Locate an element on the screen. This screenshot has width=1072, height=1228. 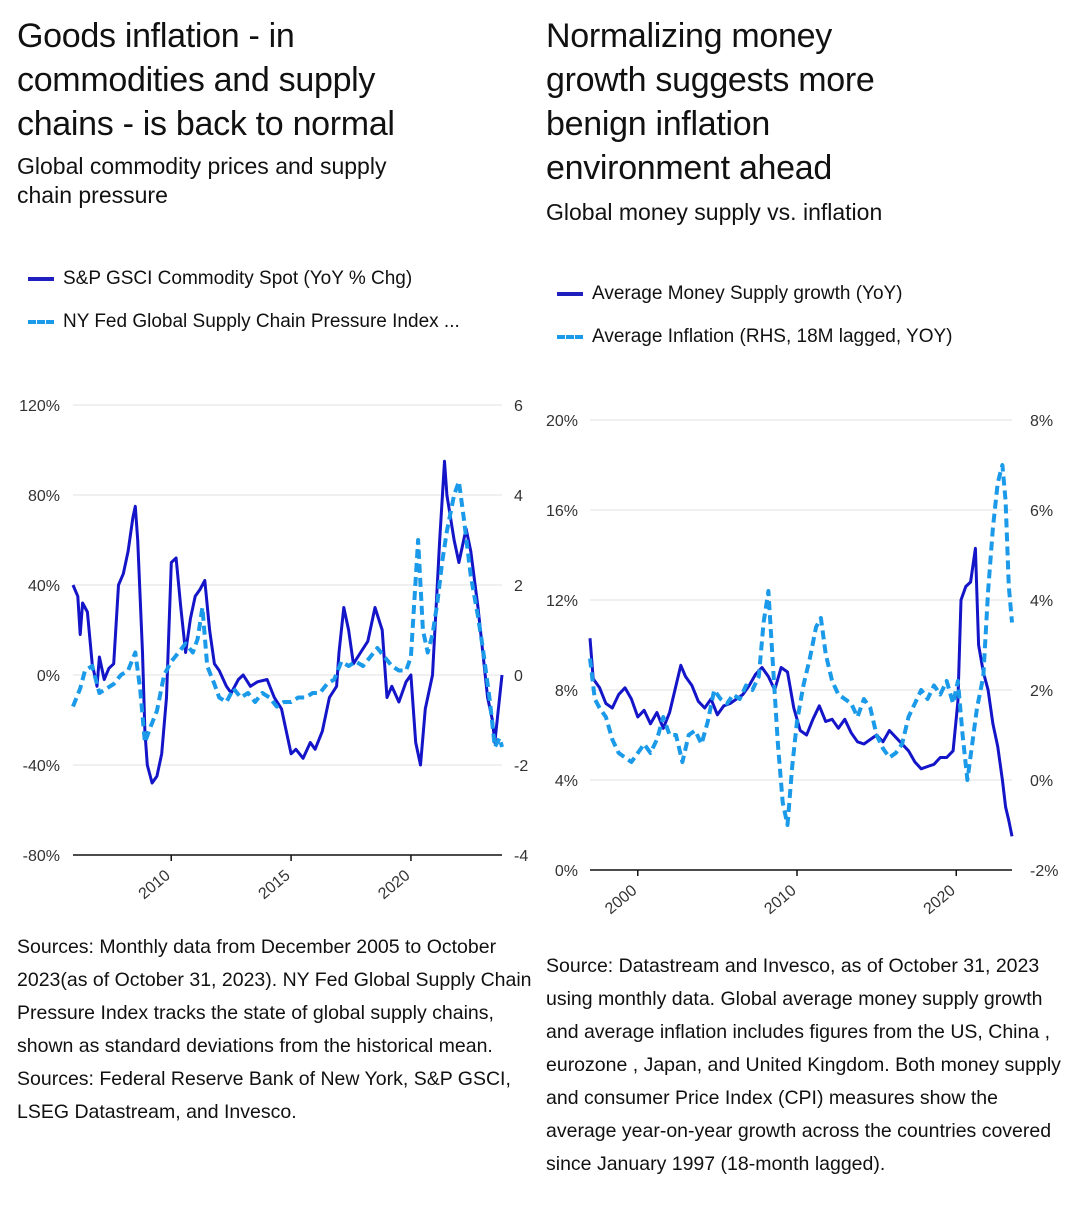
y-right-tick-label: 4% is located at coordinates (1041, 601).